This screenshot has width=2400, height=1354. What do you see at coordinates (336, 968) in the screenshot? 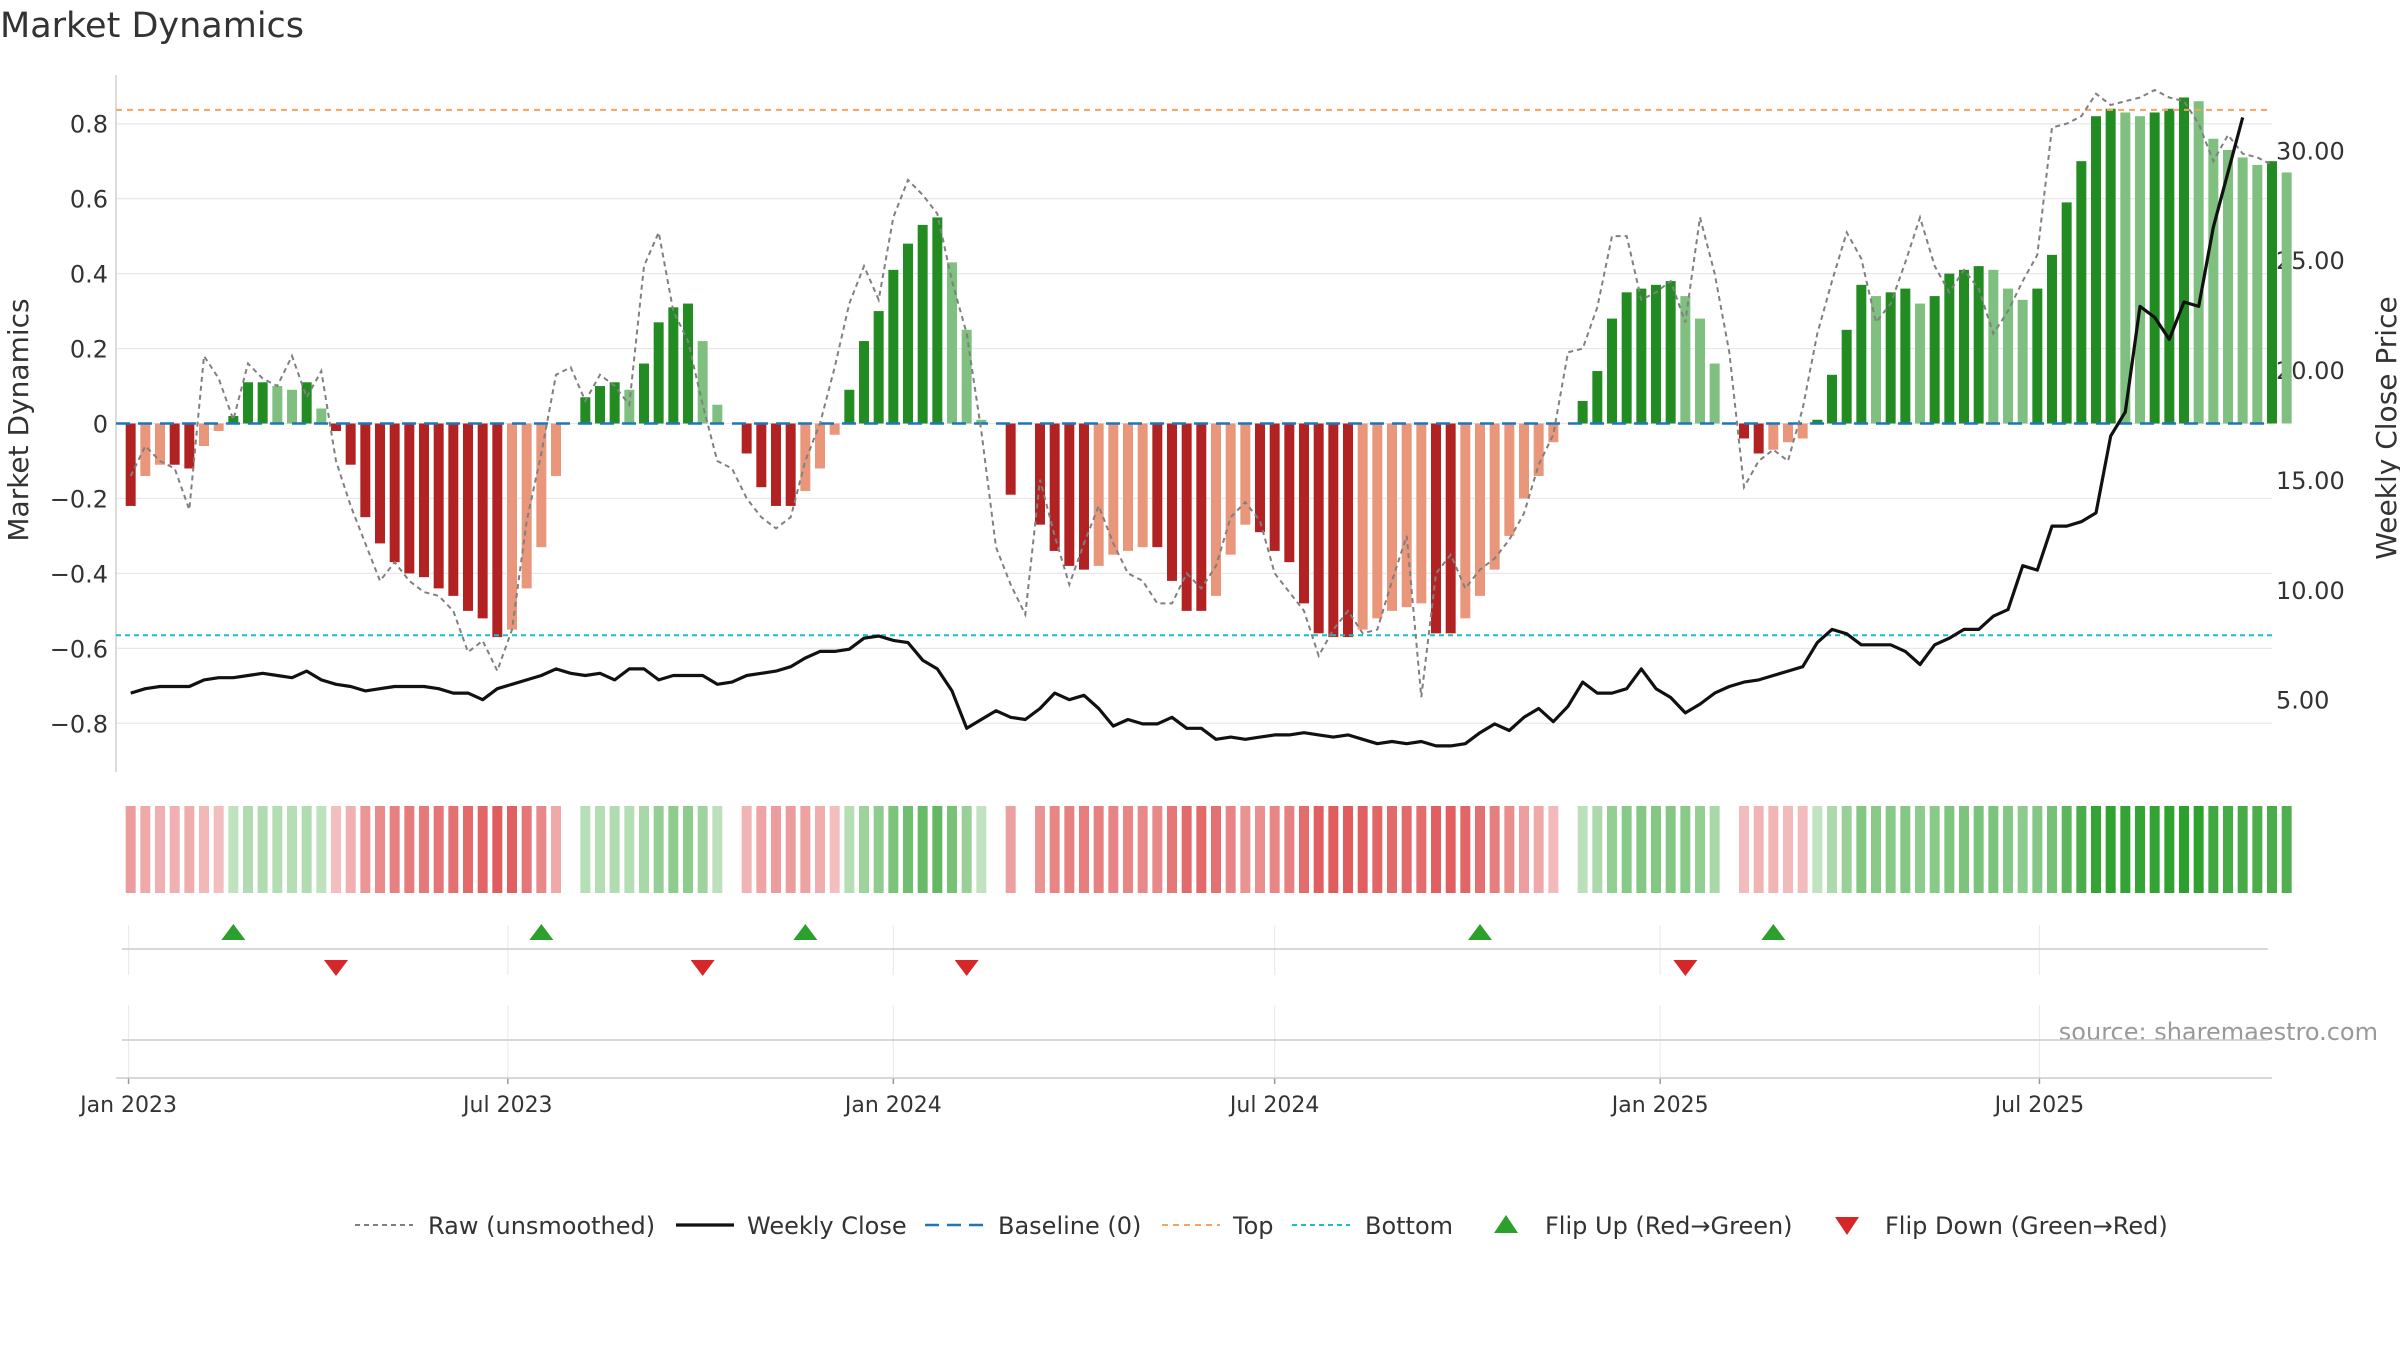
I see `flip-down-marker` at bounding box center [336, 968].